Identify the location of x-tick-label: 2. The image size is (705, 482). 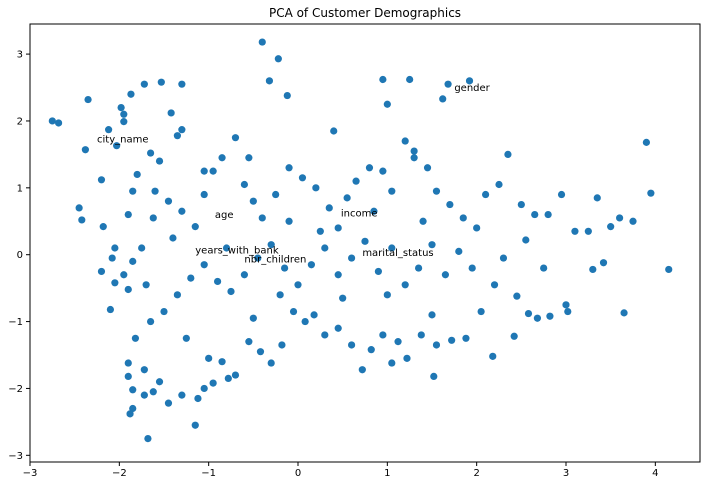
(476, 473).